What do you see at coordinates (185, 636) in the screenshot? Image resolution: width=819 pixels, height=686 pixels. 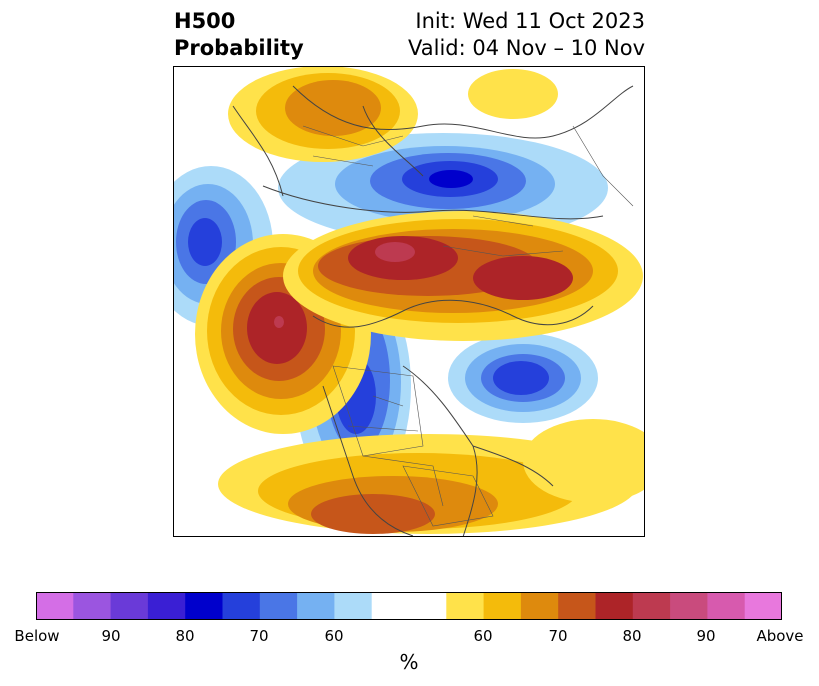 I see `tick-label-below-80: 80` at bounding box center [185, 636].